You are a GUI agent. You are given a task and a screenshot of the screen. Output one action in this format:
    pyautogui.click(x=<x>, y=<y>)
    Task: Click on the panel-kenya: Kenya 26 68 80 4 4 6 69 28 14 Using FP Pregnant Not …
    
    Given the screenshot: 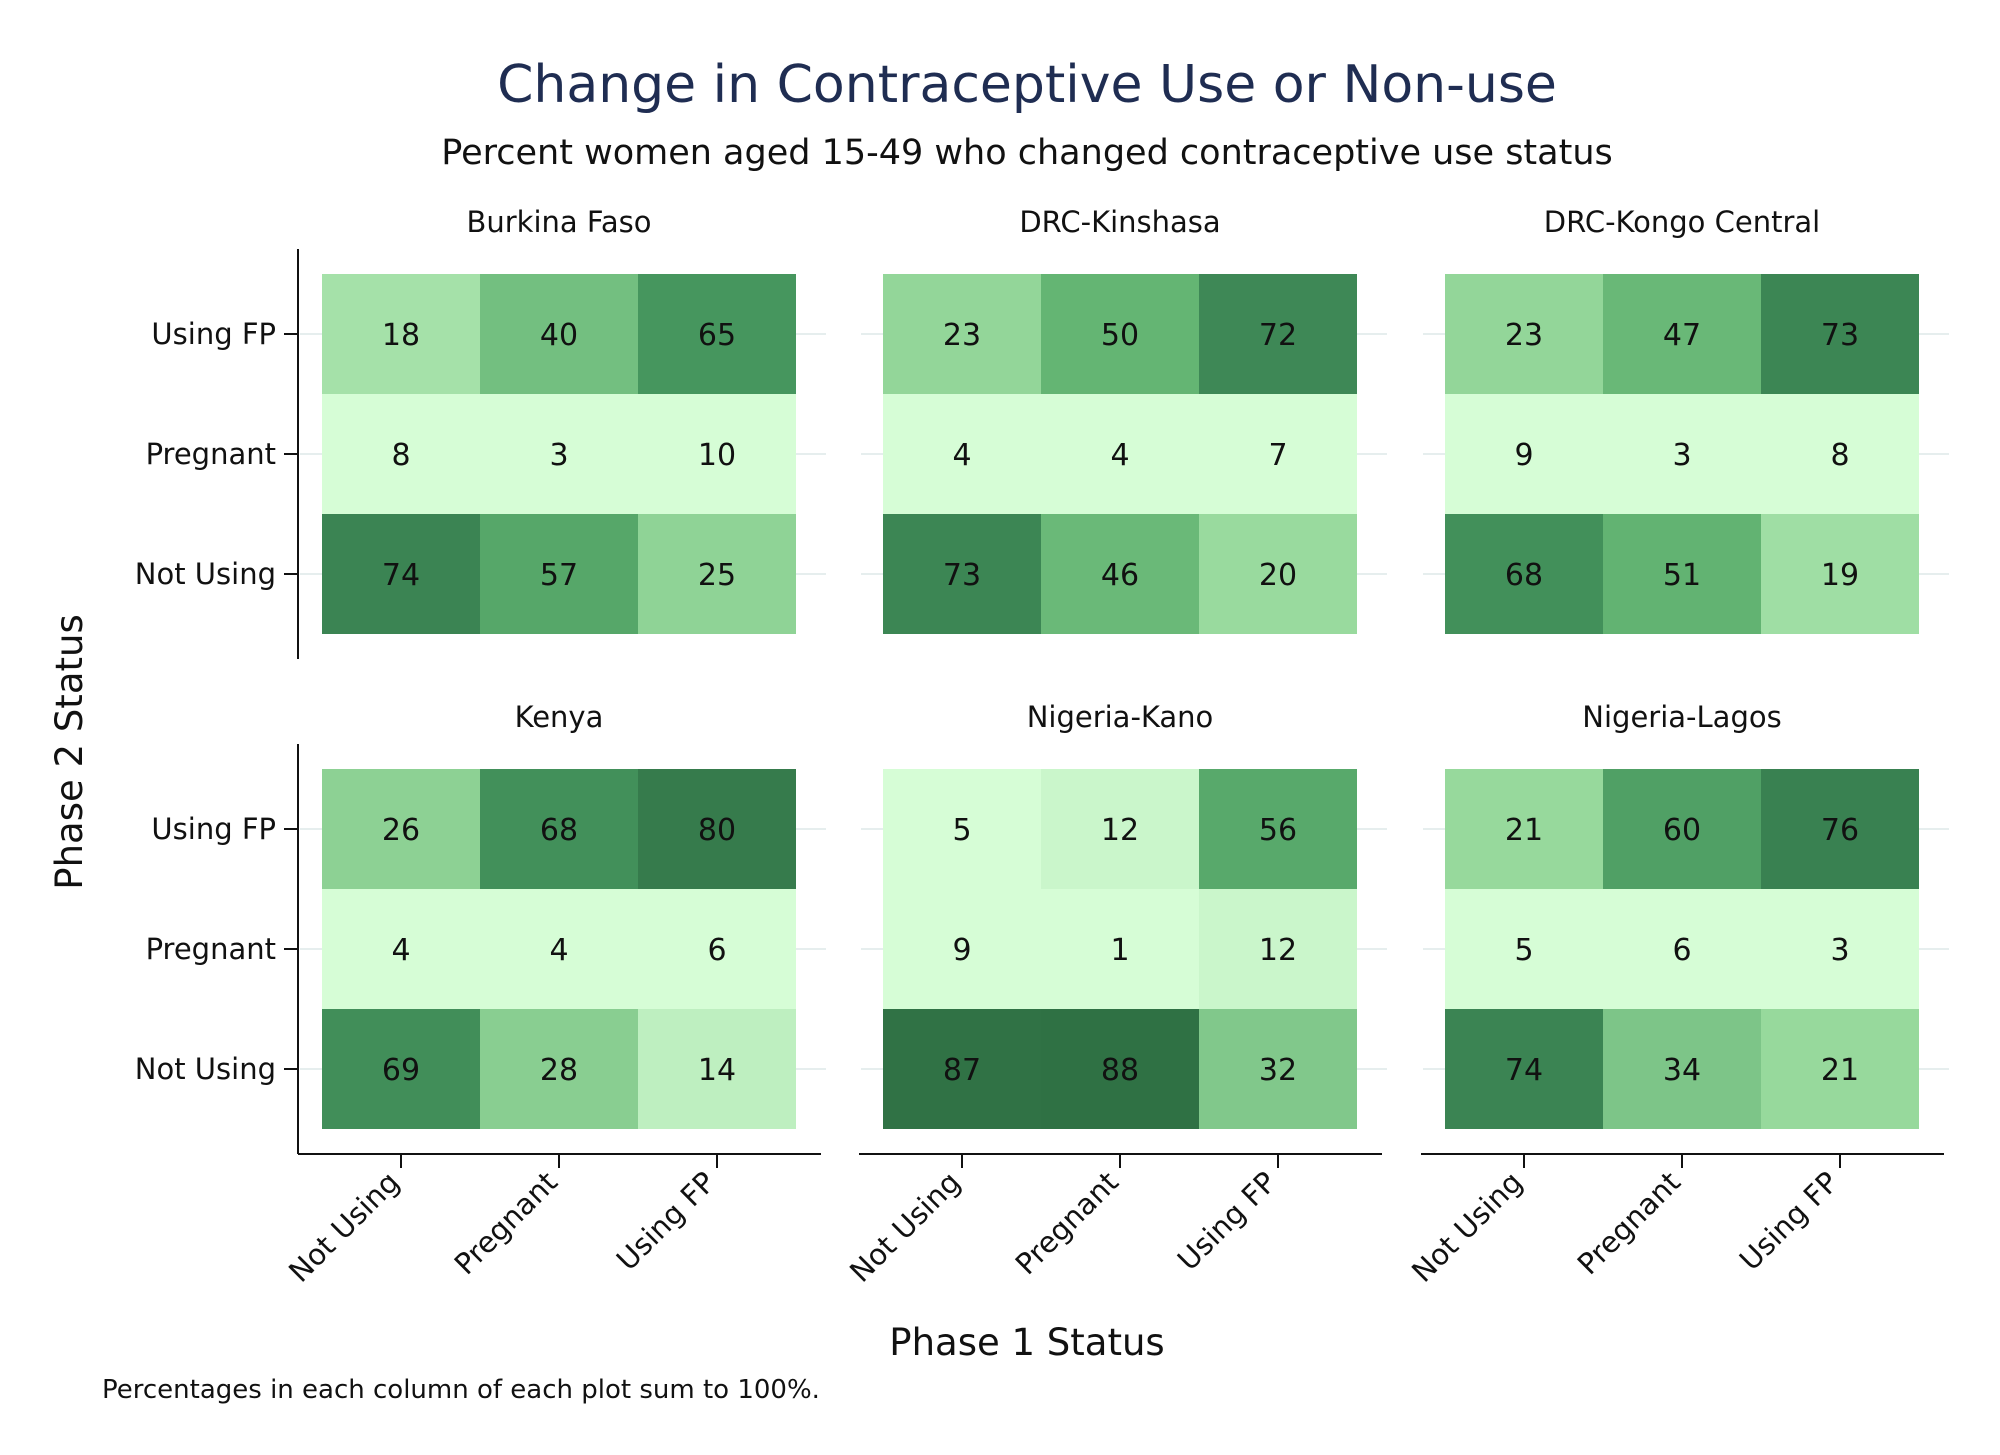 What is the action you would take?
    pyautogui.click(x=480, y=994)
    